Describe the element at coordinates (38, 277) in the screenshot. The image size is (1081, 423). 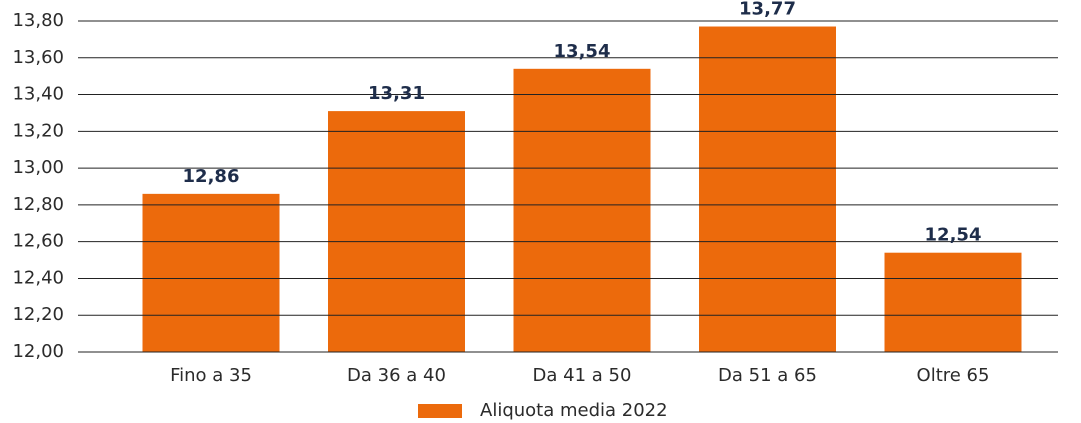
I see `y-tick-label: 12,40` at that location.